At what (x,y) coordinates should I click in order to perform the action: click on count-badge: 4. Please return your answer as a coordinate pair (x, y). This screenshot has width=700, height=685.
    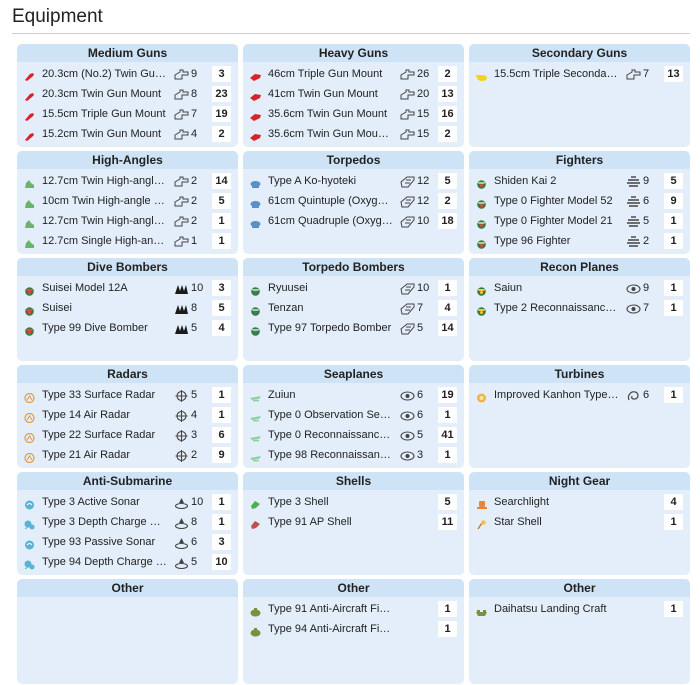
    Looking at the image, I should click on (447, 308).